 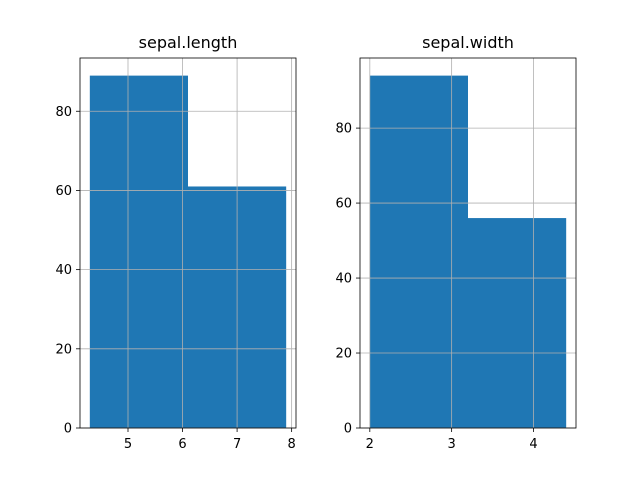 I want to click on chart-title: sepal.width, so click(x=468, y=42).